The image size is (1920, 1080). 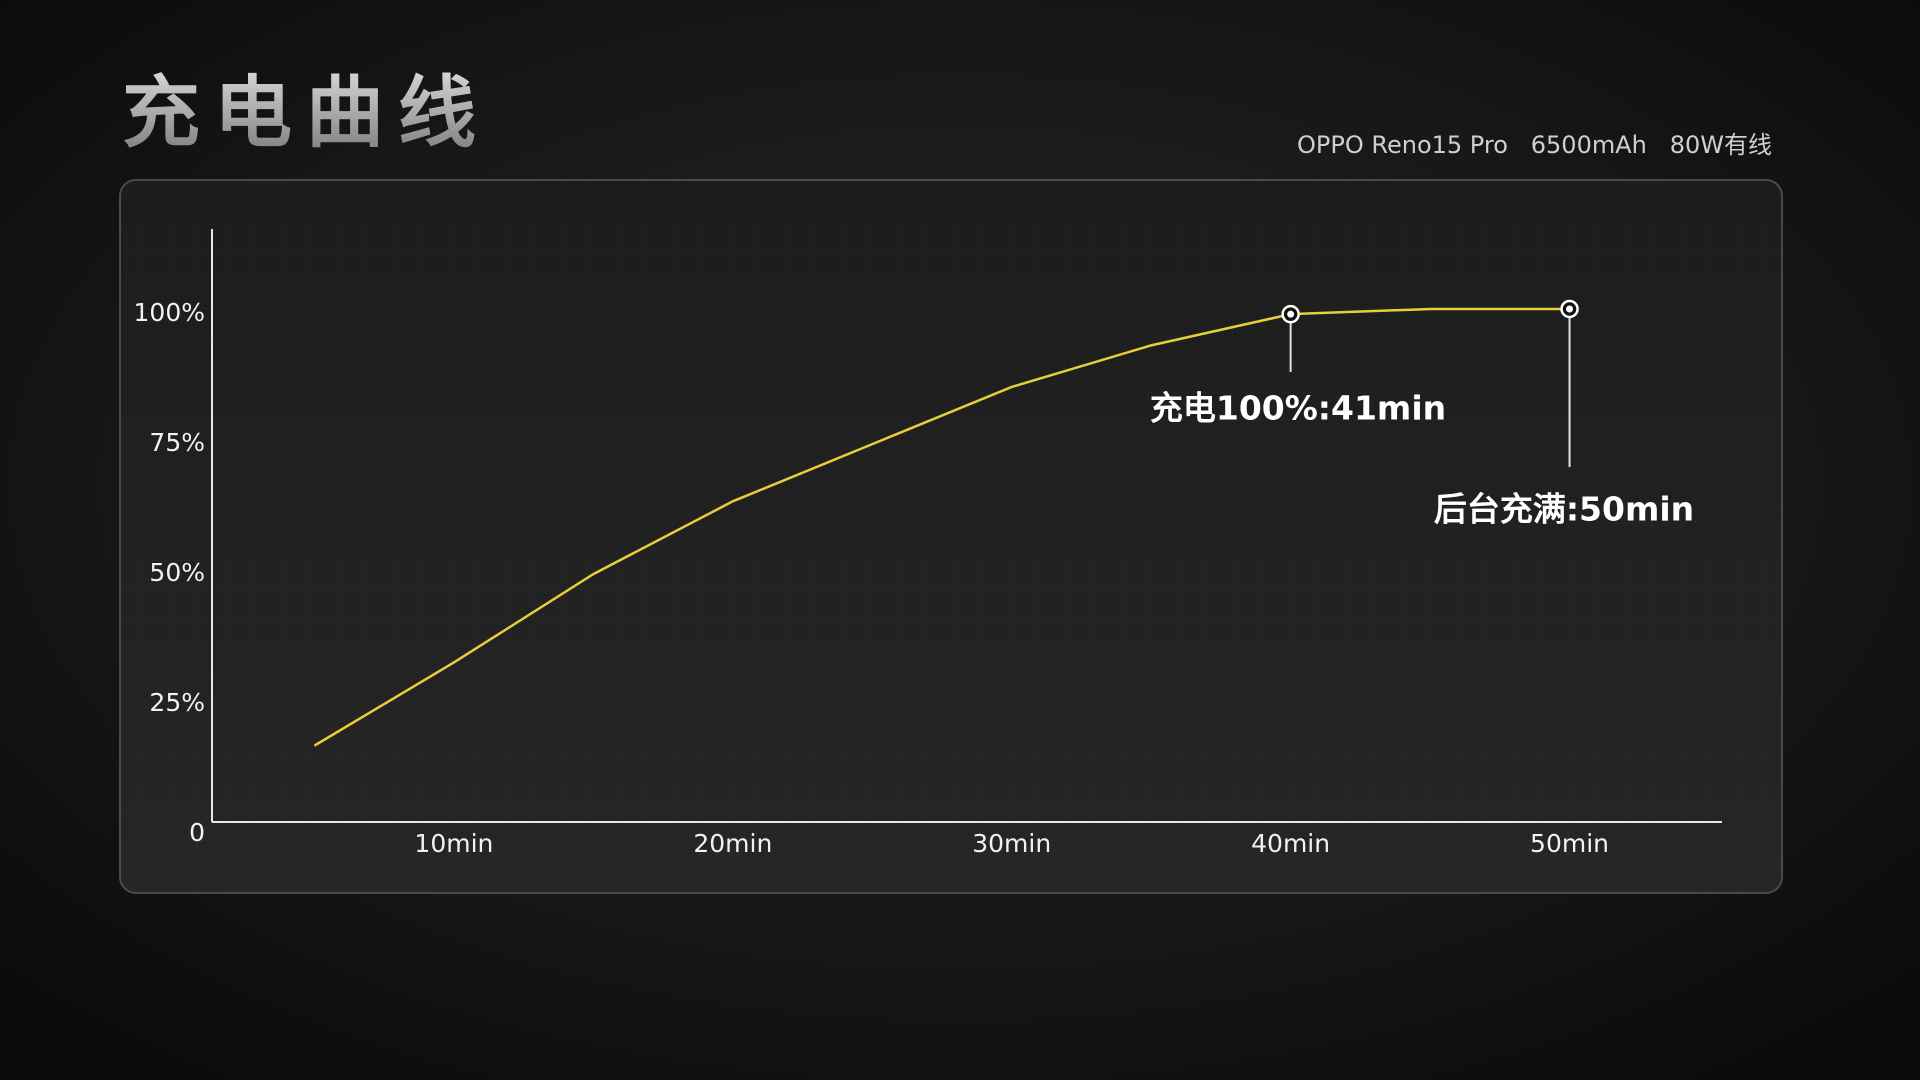 What do you see at coordinates (1290, 843) in the screenshot?
I see `x-tick-label: 40min` at bounding box center [1290, 843].